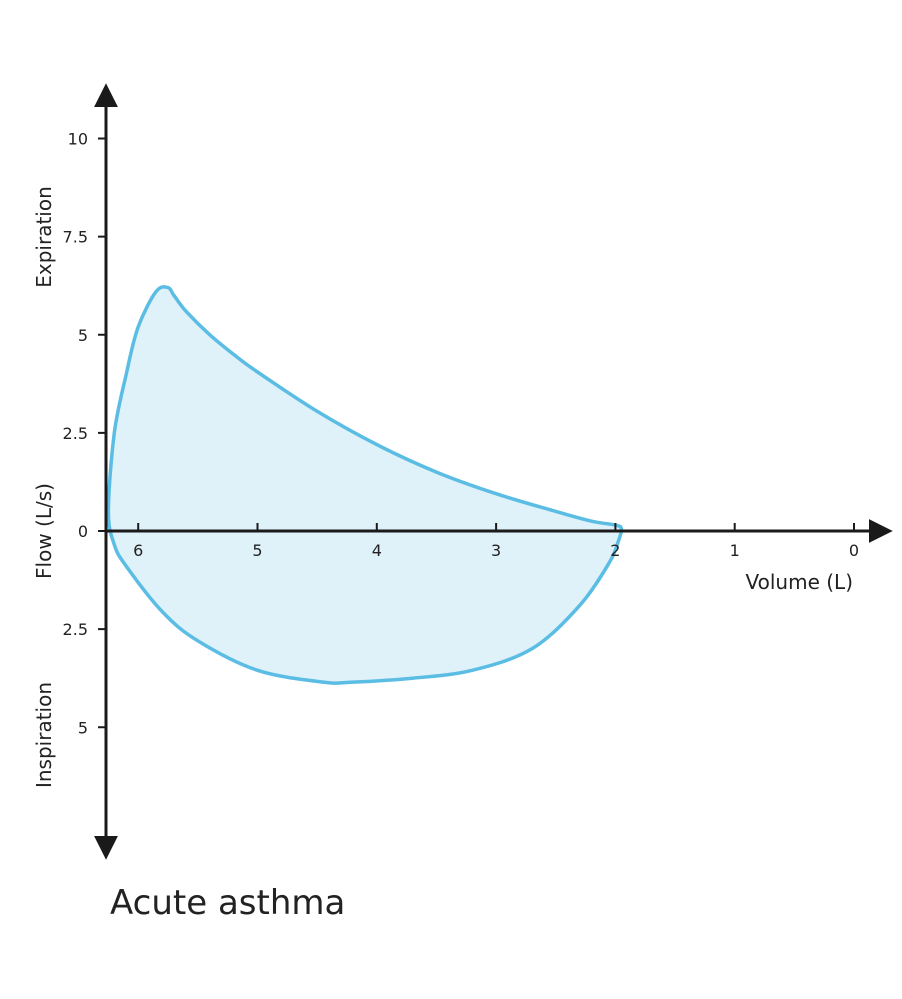 The width and height of the screenshot is (902, 999). Describe the element at coordinates (83, 531) in the screenshot. I see `y-tick-label: 0` at that location.